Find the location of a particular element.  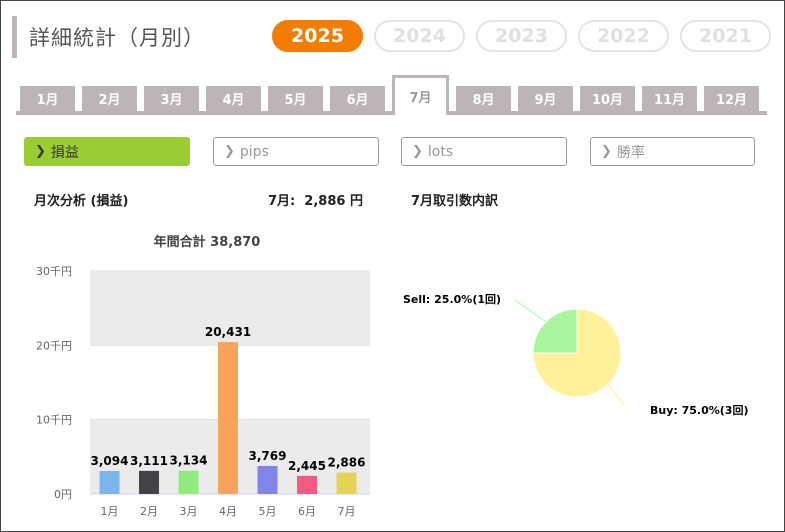

month-tab-2: 2月 is located at coordinates (109, 98).